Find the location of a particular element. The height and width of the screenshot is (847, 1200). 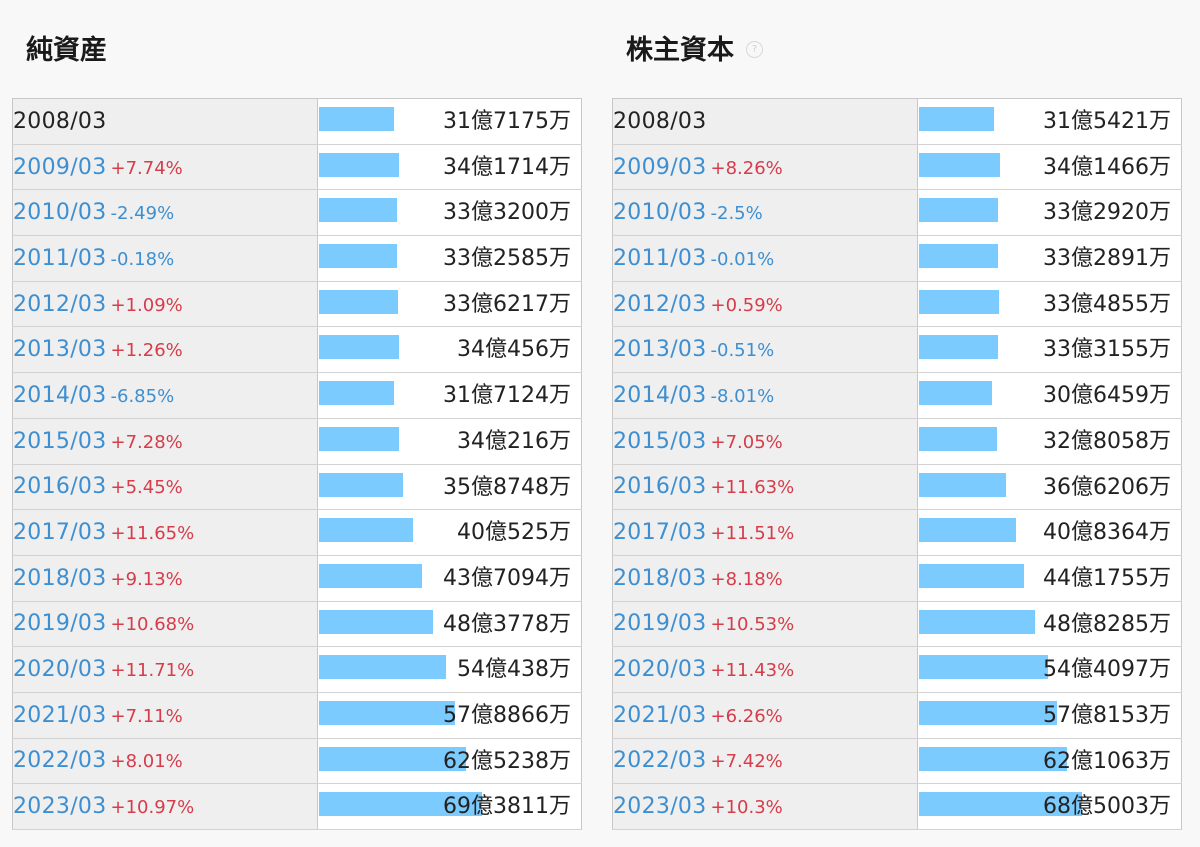

value-label: 33億6217万 is located at coordinates (507, 304).